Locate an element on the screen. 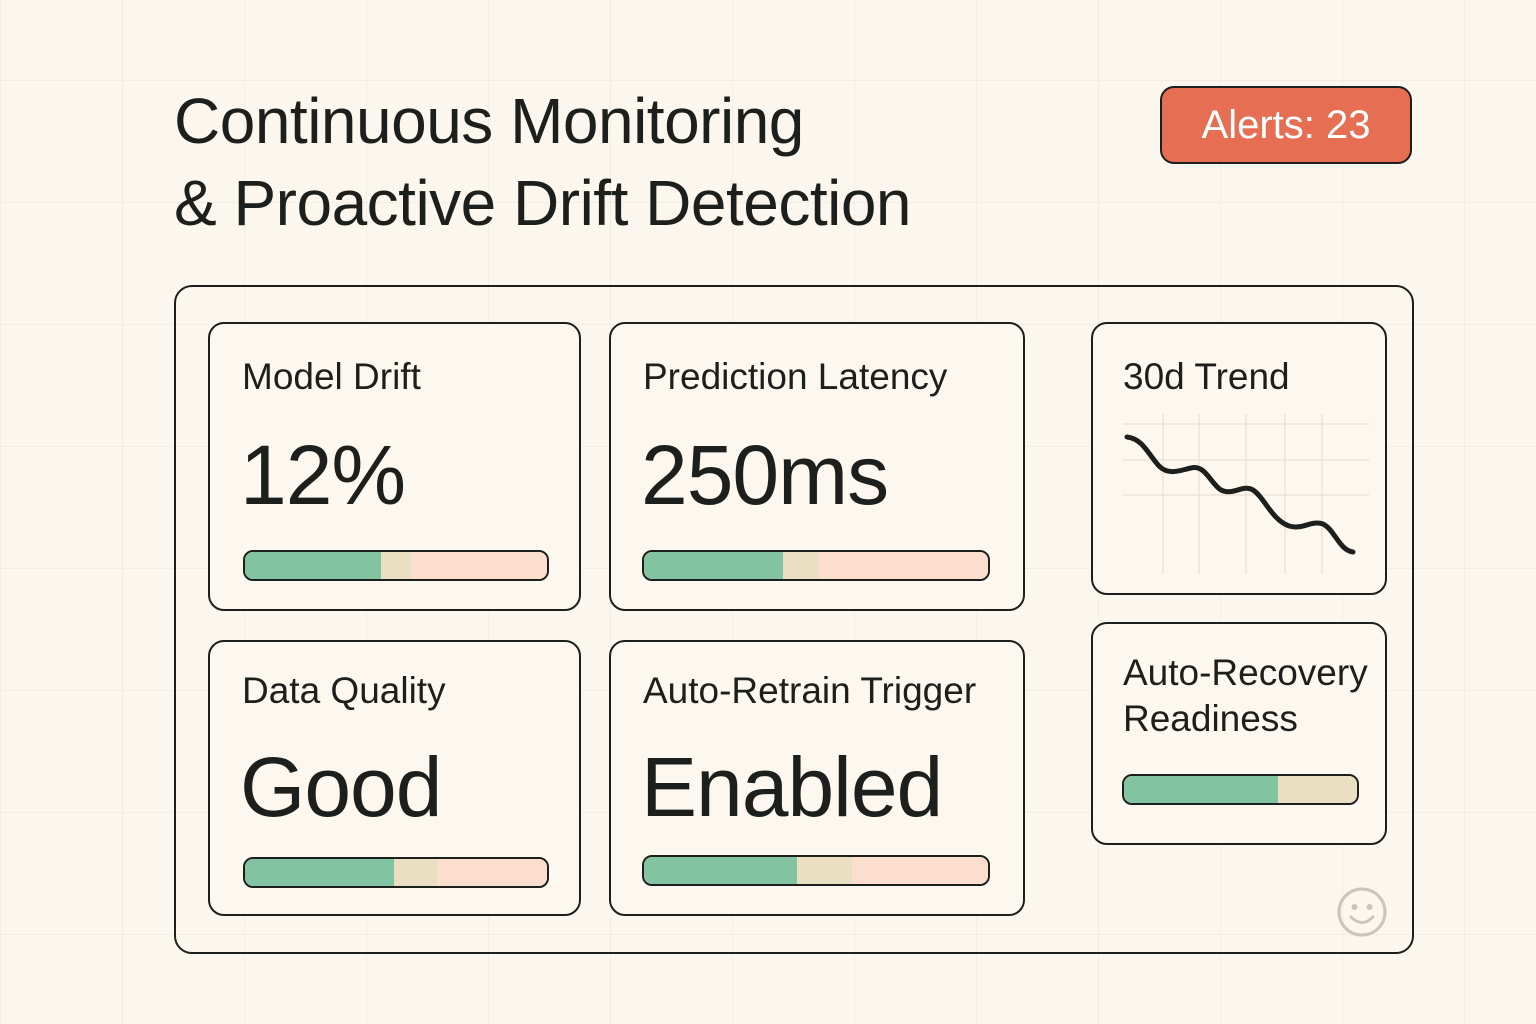 The height and width of the screenshot is (1024, 1536). retrain-bar is located at coordinates (816, 870).